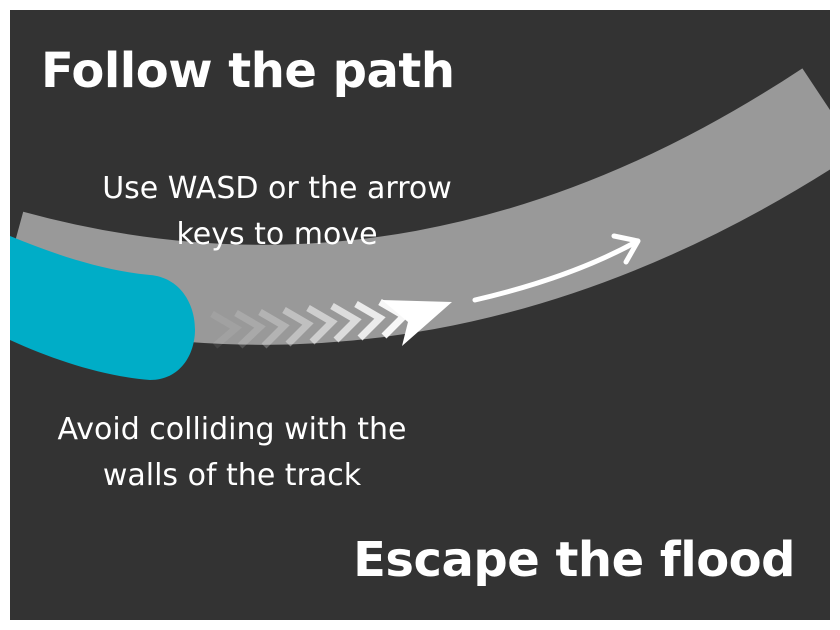 This screenshot has height=630, width=840. Describe the element at coordinates (574, 560) in the screenshot. I see `escape-heading: Escape the flood` at that location.